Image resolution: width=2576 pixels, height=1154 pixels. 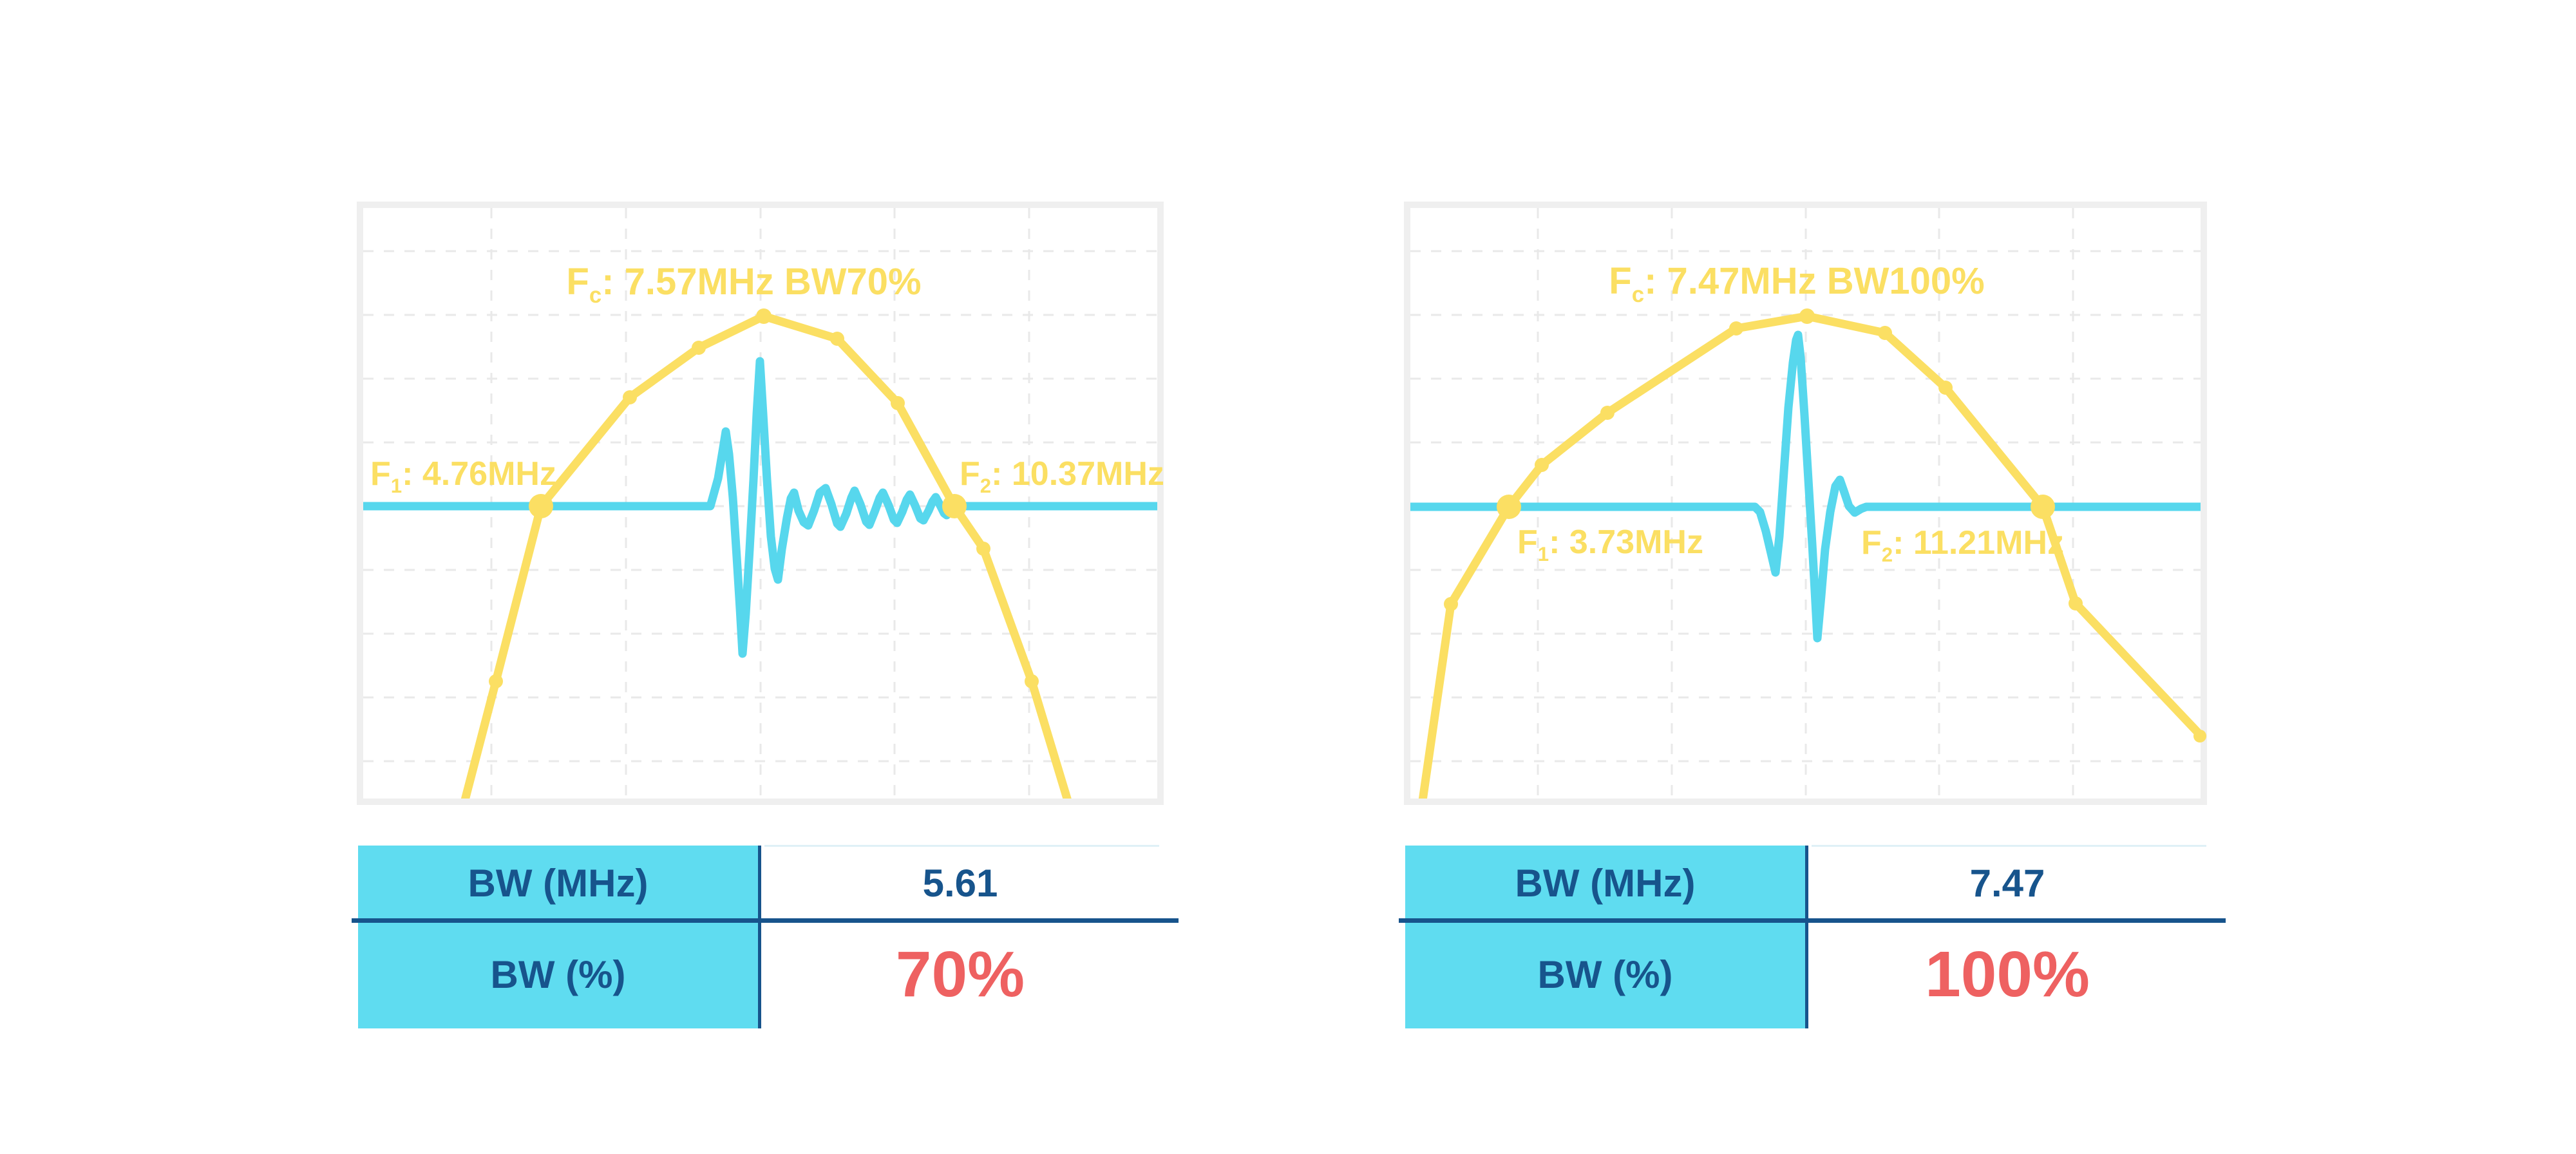 I want to click on bw-pct-value-cell: 70%, so click(x=960, y=974).